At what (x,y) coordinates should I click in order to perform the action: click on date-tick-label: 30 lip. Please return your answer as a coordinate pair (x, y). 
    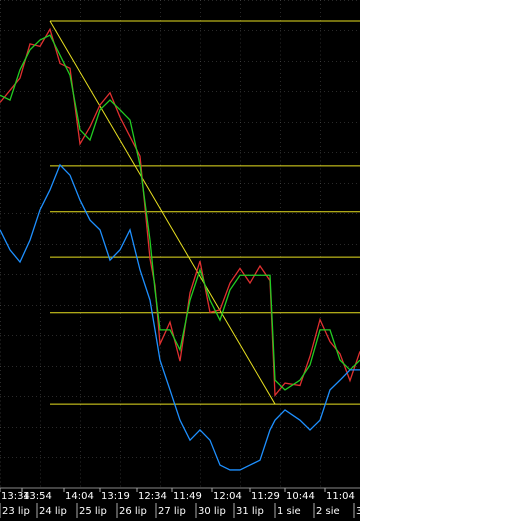
    Looking at the image, I should click on (212, 511).